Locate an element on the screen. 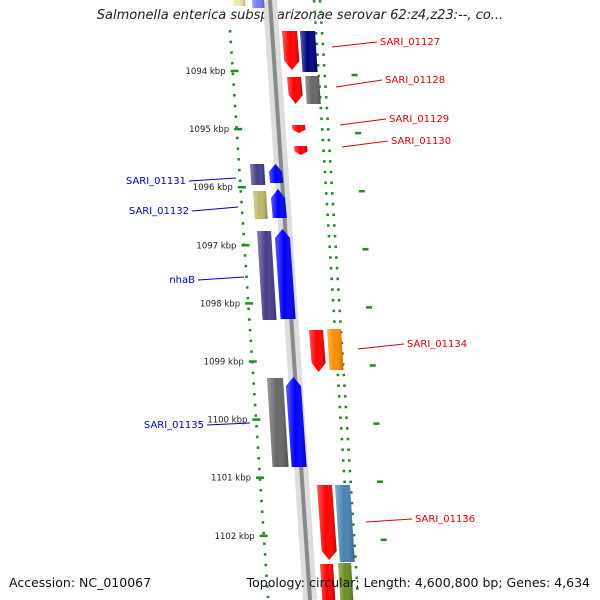  gene-partial-bottom-olive is located at coordinates (346, 581).